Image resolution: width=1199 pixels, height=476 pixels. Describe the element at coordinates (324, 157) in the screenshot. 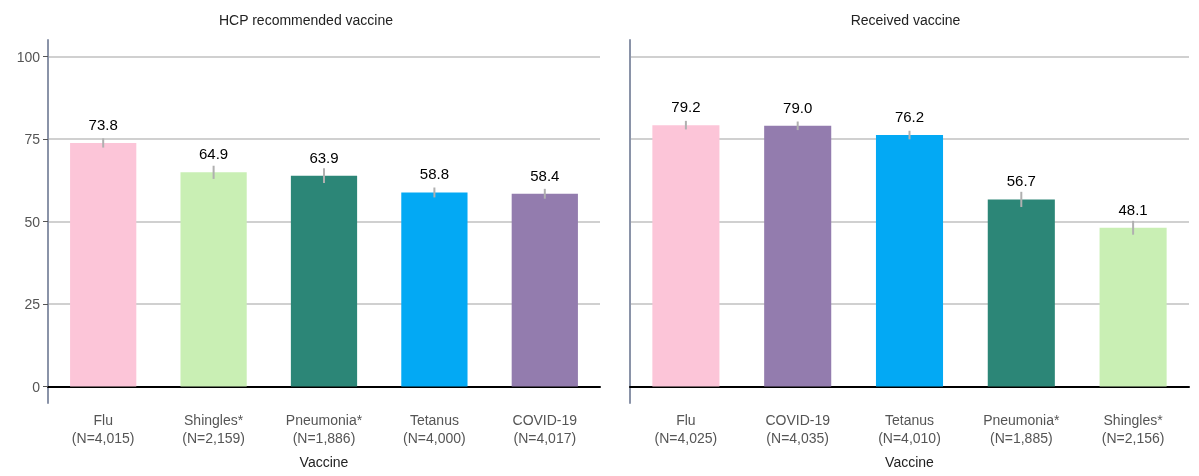

I see `data-label: 63.9` at that location.